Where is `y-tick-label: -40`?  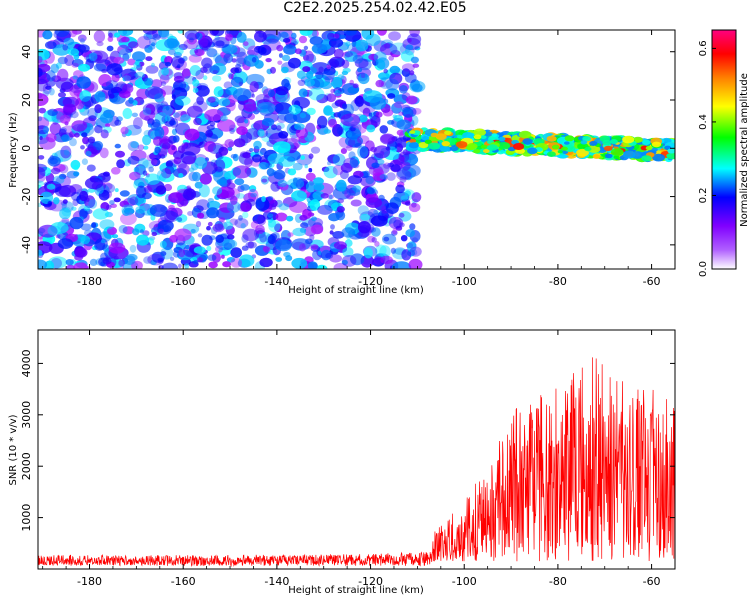 y-tick-label: -40 is located at coordinates (26, 245).